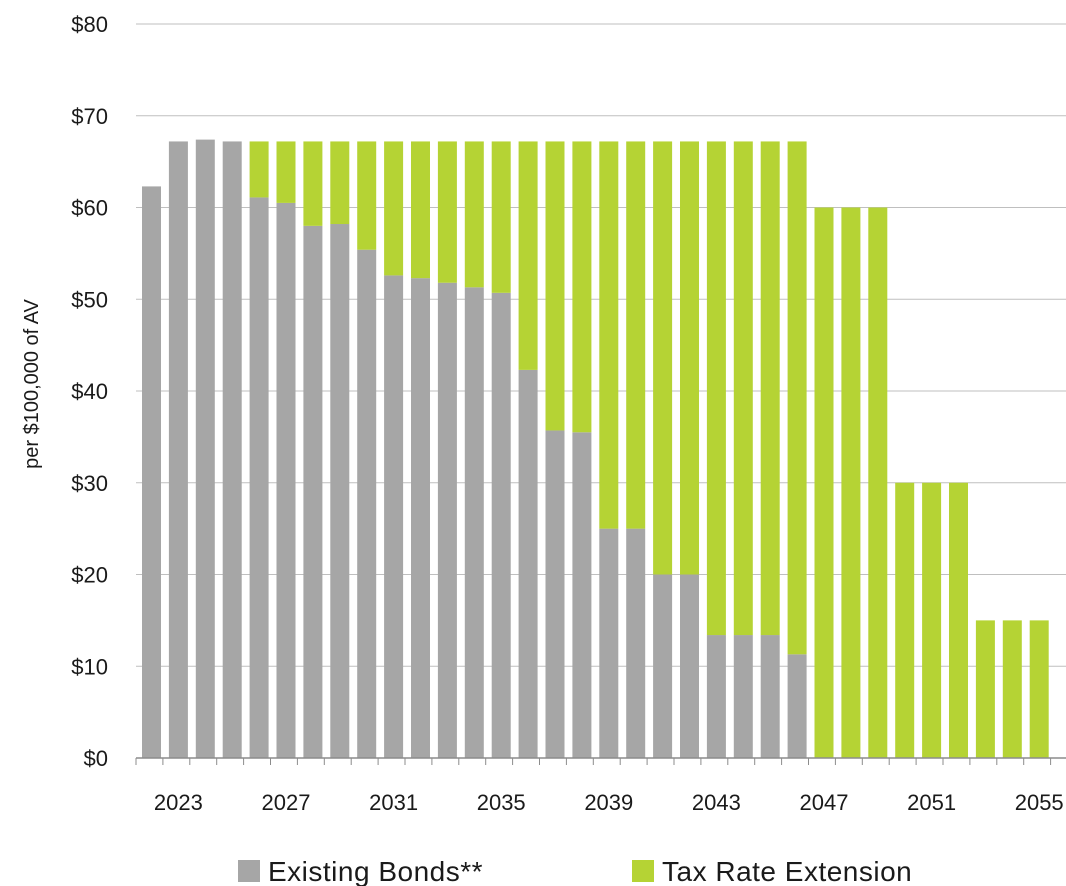  I want to click on x-tick-label: 2035, so click(501, 802).